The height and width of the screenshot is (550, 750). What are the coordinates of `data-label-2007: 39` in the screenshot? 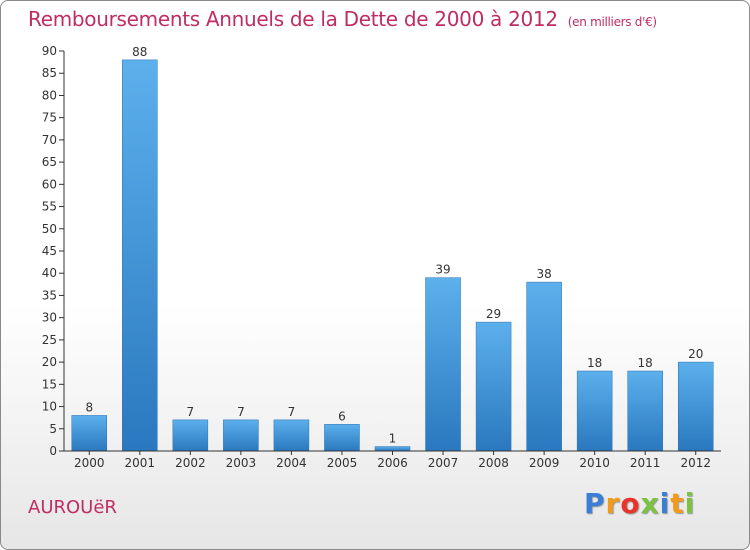 It's located at (442, 270).